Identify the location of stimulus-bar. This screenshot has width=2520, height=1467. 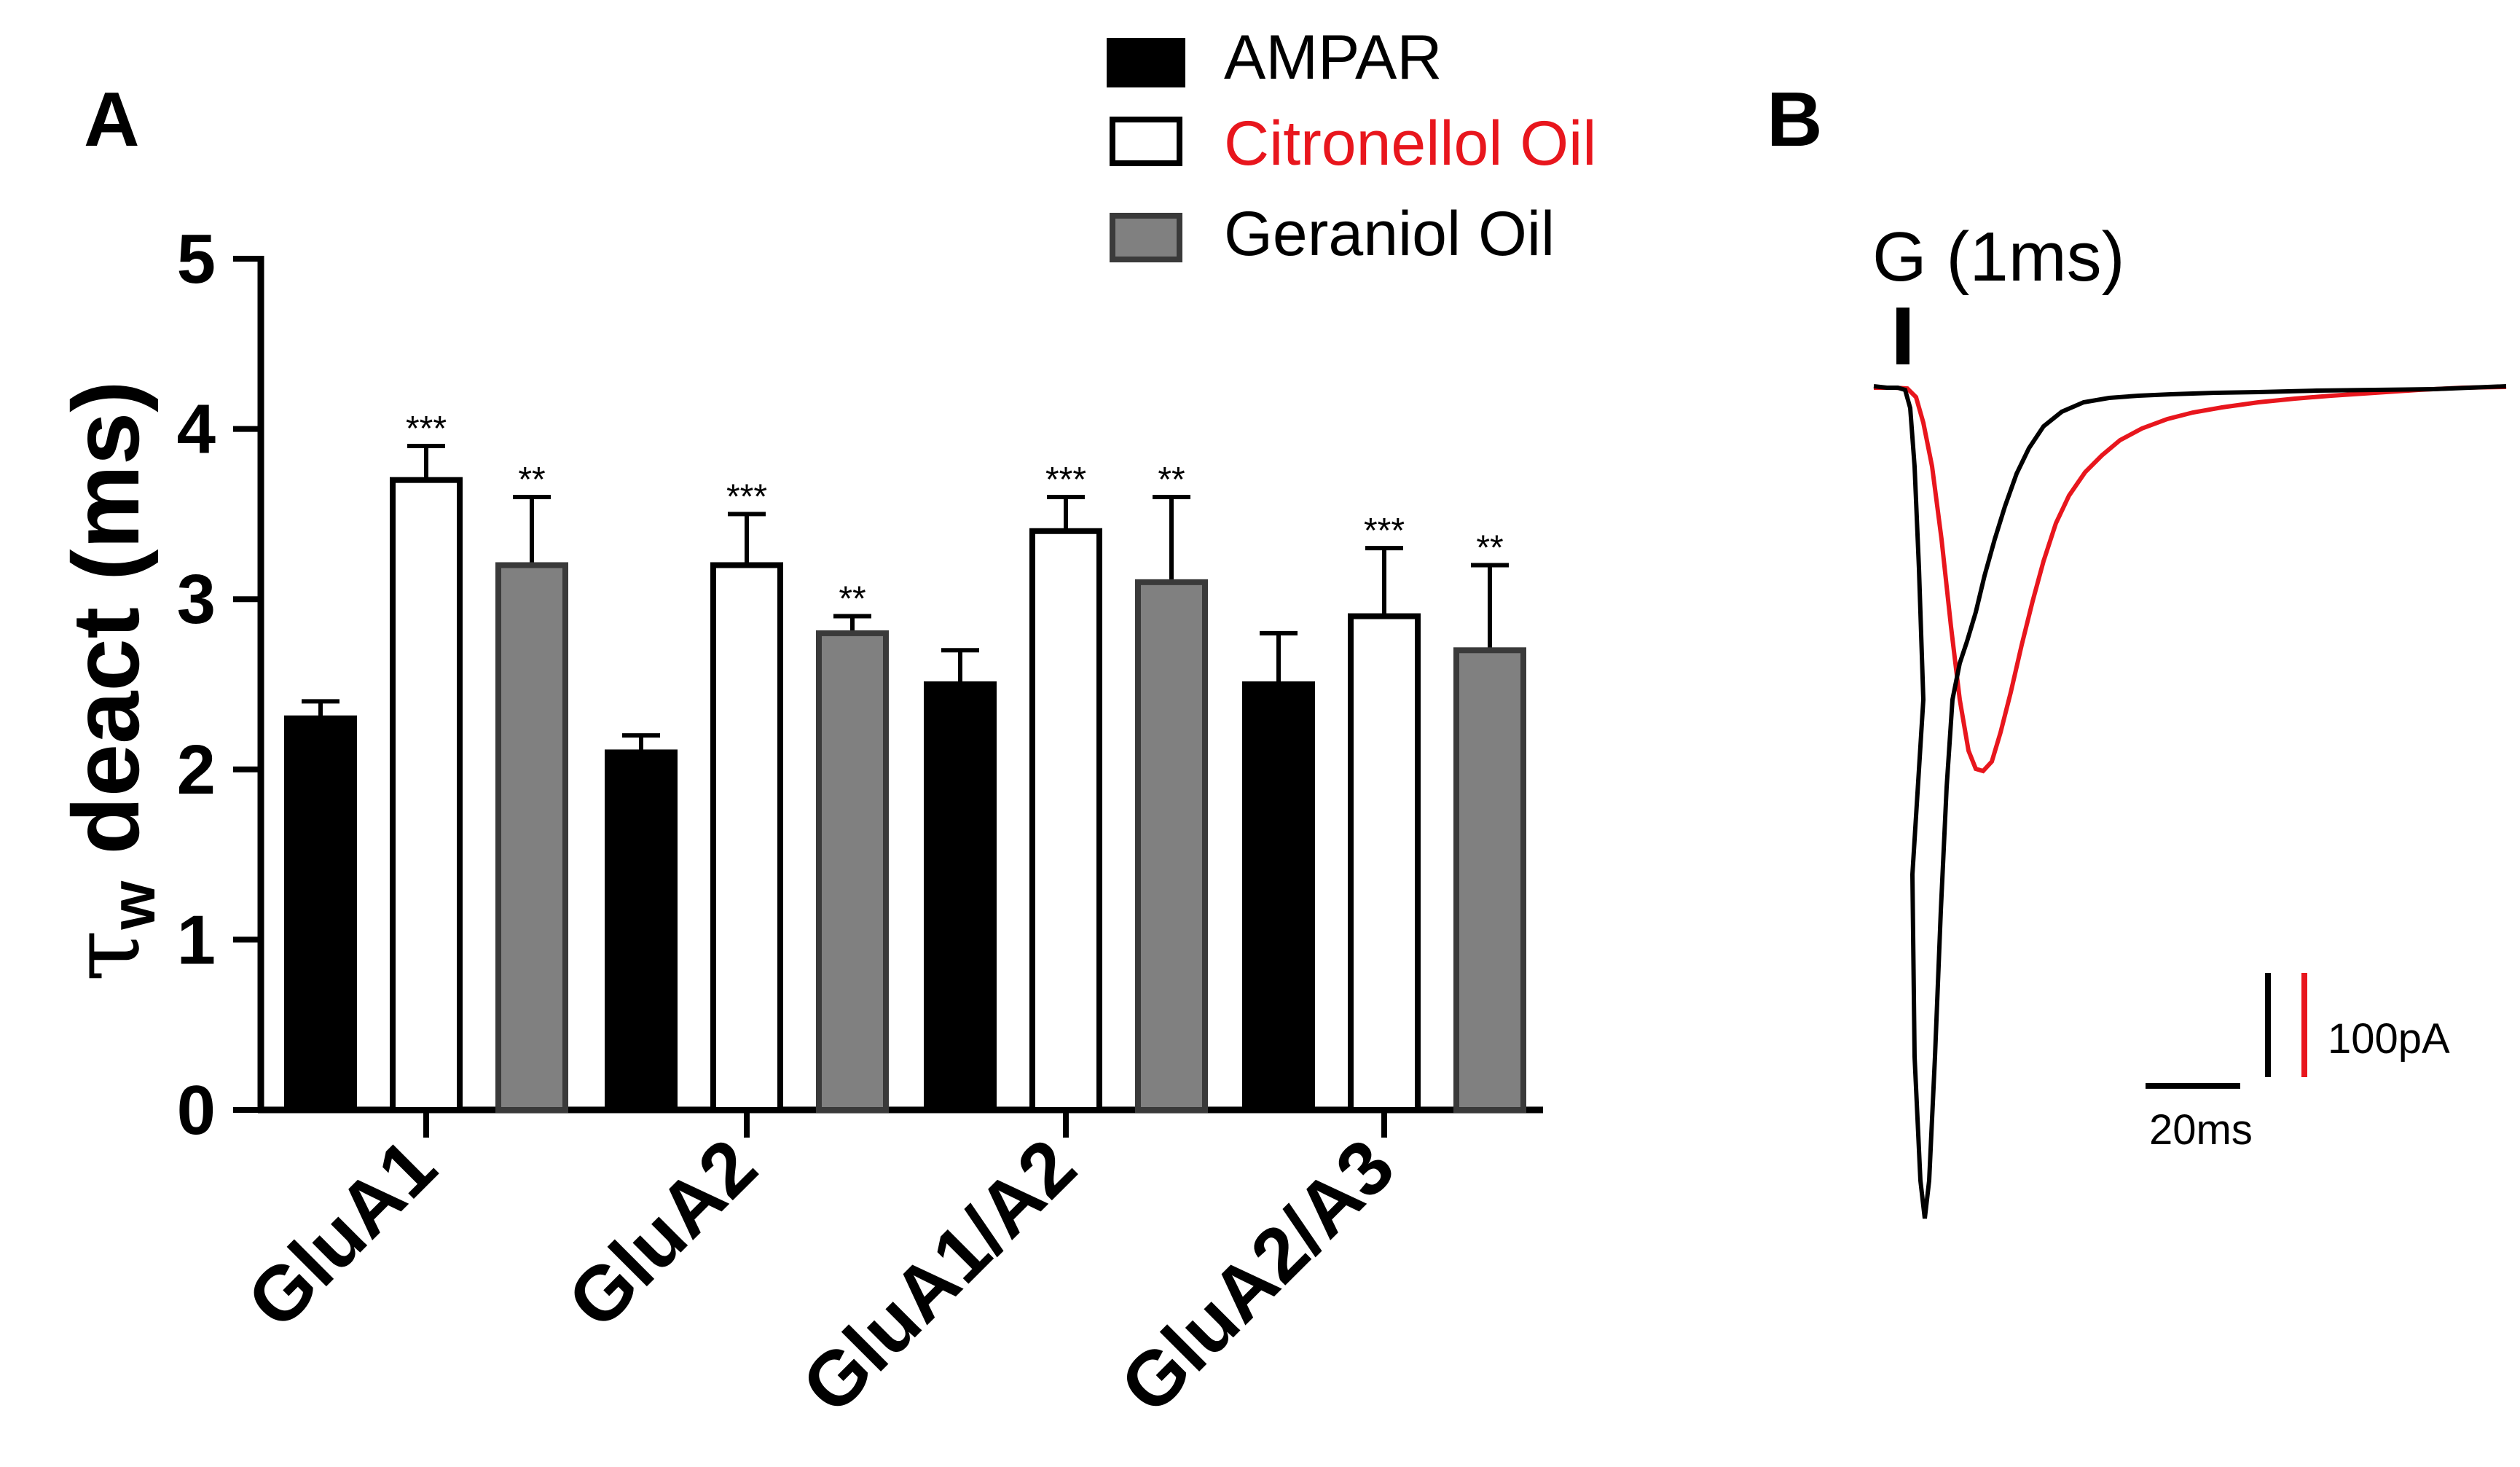
(1902, 336).